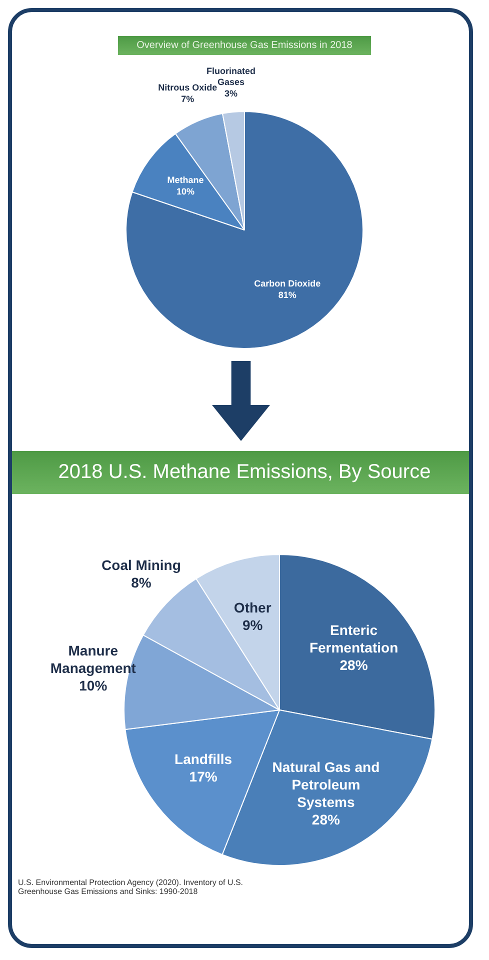 The height and width of the screenshot is (960, 489). Describe the element at coordinates (244, 45) in the screenshot. I see `chart-title: Overview of Greenhouse Gas Emissions in 2018` at that location.